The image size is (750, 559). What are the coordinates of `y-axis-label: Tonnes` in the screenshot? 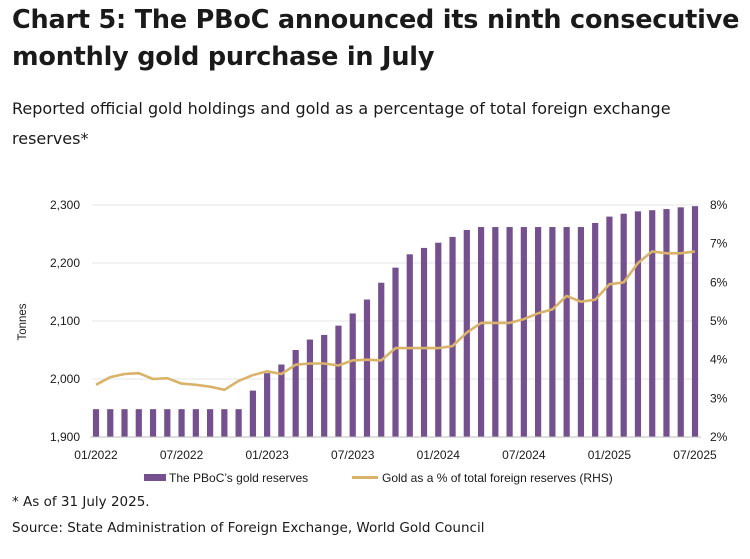 It's located at (23, 321).